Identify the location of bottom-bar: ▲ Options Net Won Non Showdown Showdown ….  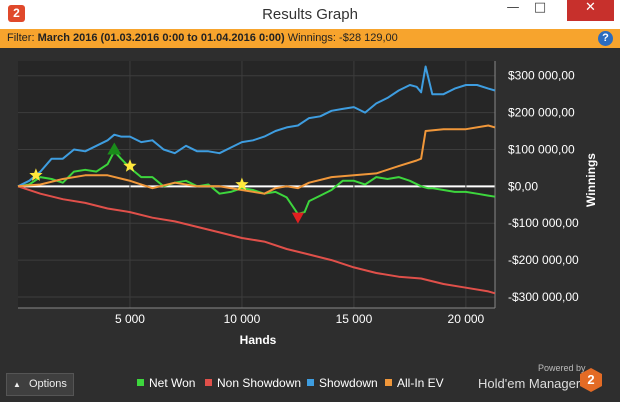
(310, 382).